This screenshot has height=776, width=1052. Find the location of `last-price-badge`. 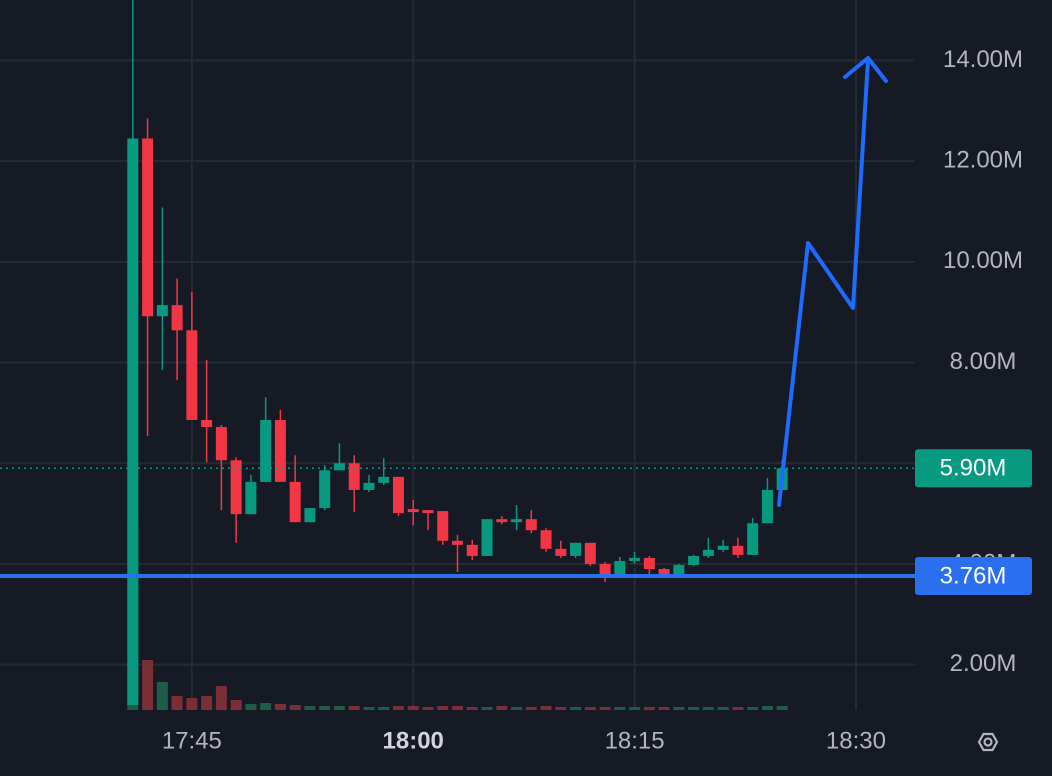

last-price-badge is located at coordinates (973, 468).